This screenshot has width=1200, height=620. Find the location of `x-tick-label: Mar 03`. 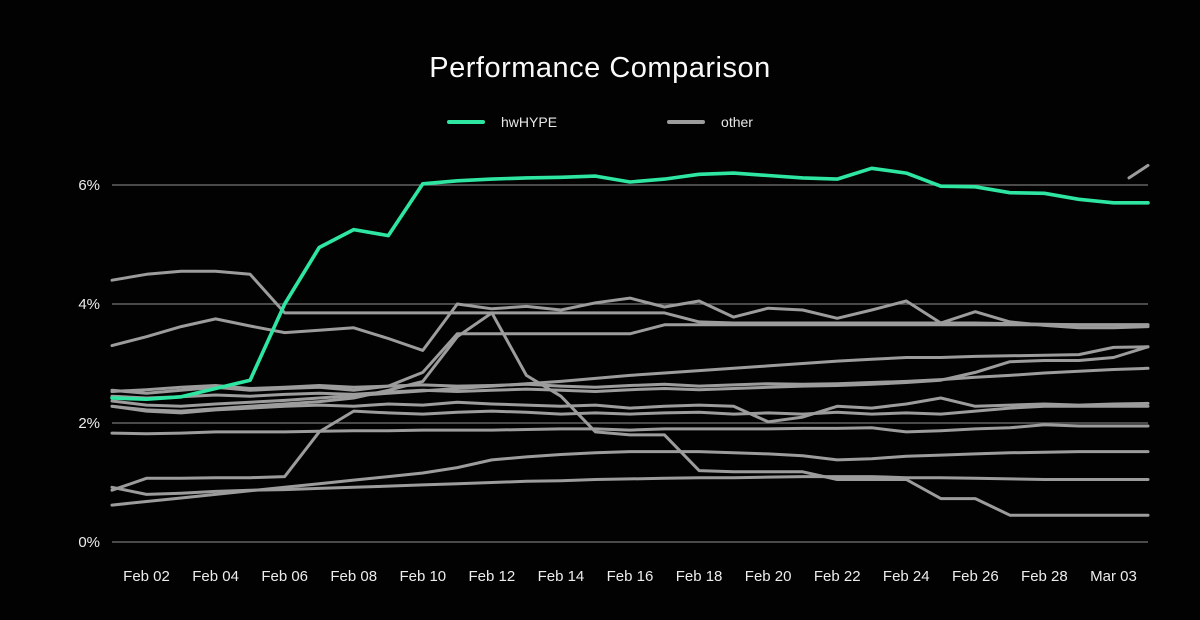

x-tick-label: Mar 03 is located at coordinates (1113, 576).